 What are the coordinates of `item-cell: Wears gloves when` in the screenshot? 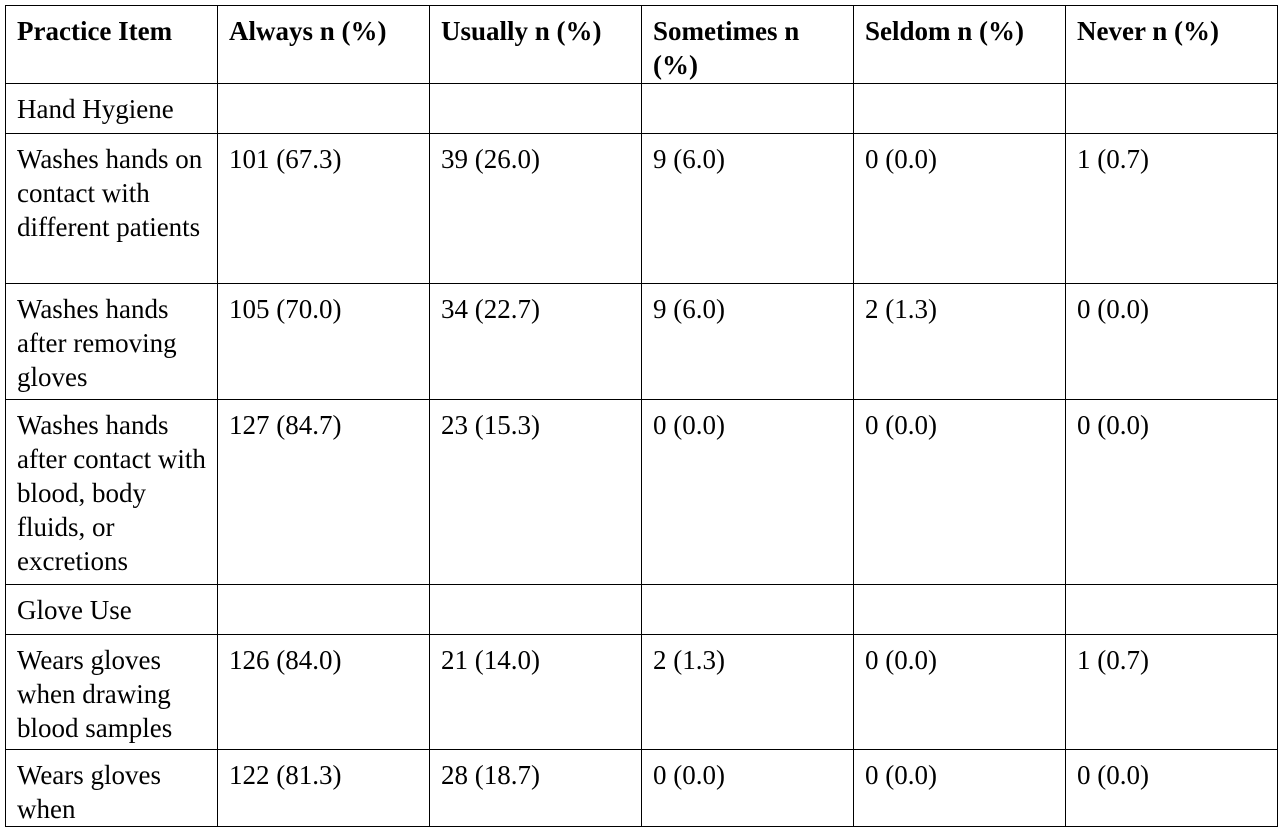 It's located at (111, 788).